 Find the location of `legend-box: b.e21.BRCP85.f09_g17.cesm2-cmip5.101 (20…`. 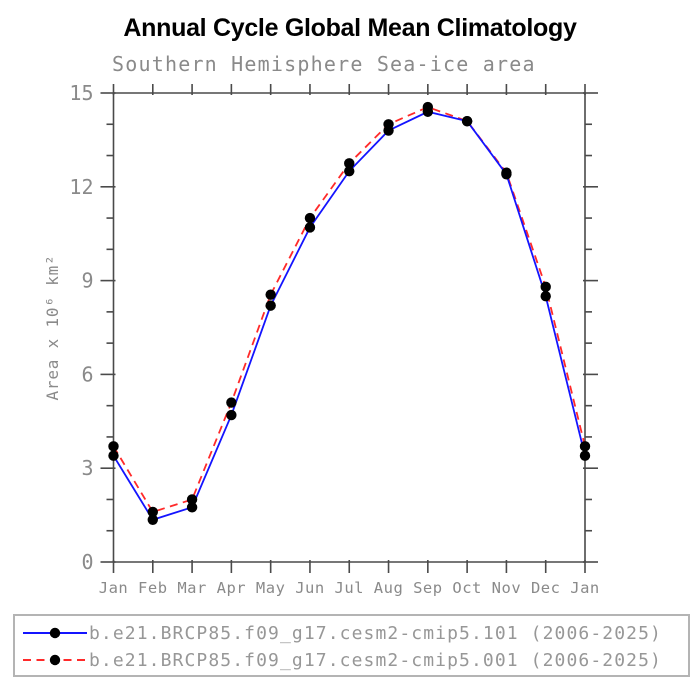

legend-box: b.e21.BRCP85.f09_g17.cesm2-cmip5.101 (20… is located at coordinates (351, 645).